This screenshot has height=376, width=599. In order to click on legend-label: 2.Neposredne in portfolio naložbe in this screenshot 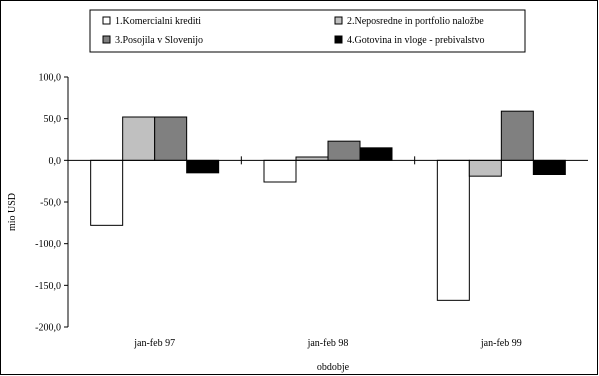, I will do `click(415, 21)`.